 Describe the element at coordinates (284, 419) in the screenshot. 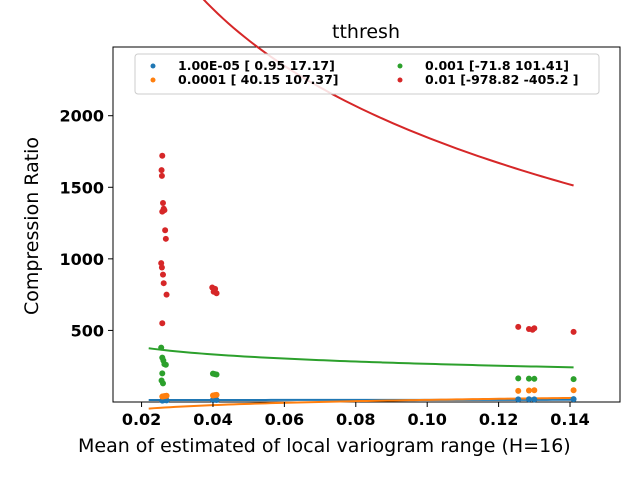

I see `x-tick-label: 0.06` at that location.